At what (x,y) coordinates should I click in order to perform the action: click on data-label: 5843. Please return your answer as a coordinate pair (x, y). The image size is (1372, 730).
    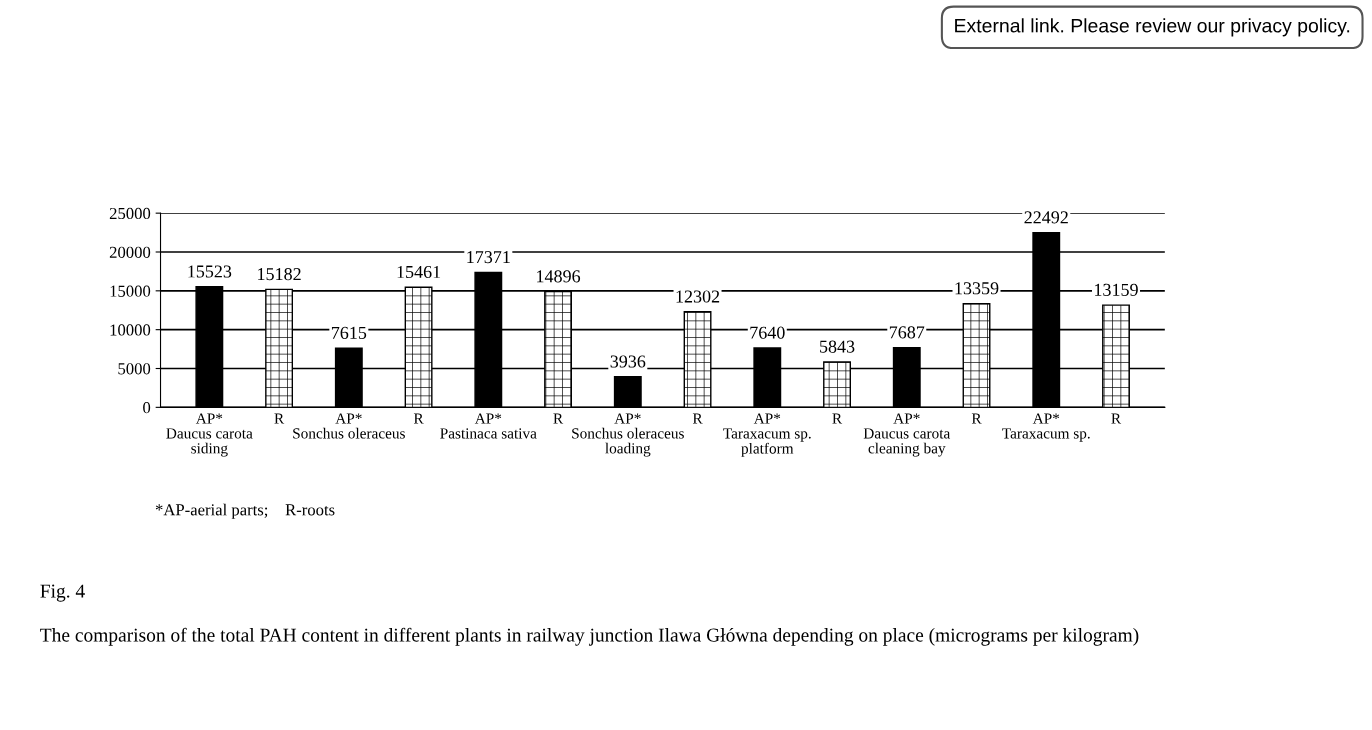
    Looking at the image, I should click on (837, 346).